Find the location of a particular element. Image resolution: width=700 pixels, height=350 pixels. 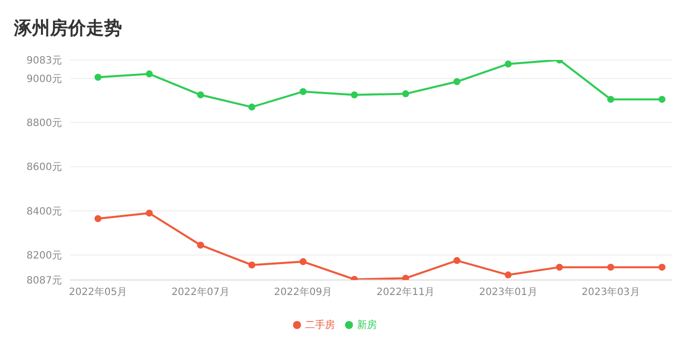

y-tick-label: 9000元 is located at coordinates (44, 79).